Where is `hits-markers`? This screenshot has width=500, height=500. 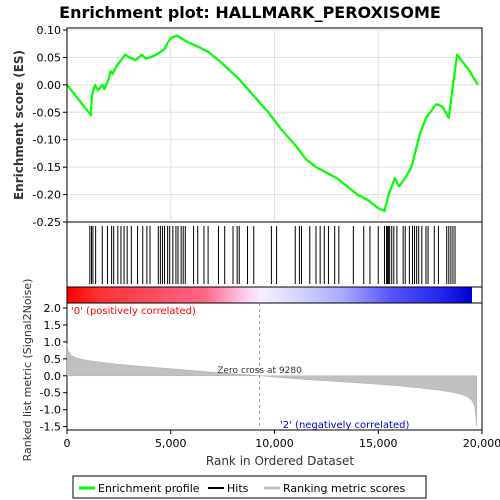 hits-markers is located at coordinates (272, 255).